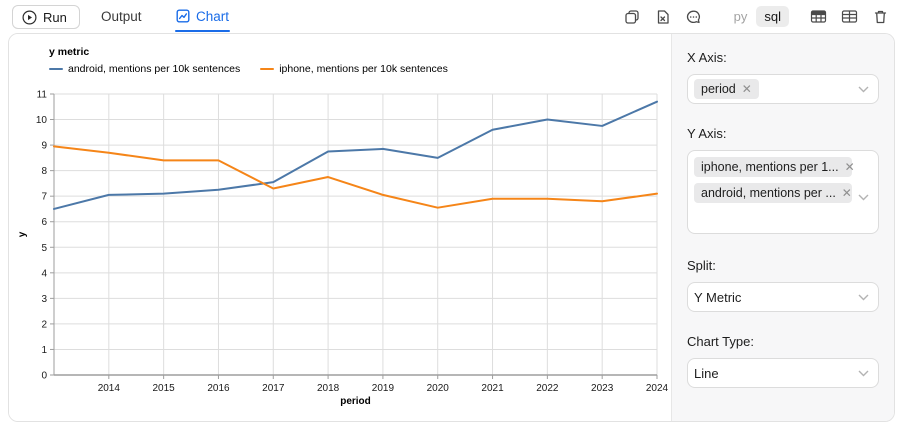 This screenshot has height=431, width=903. Describe the element at coordinates (44, 197) in the screenshot. I see `svg-text: 7` at that location.